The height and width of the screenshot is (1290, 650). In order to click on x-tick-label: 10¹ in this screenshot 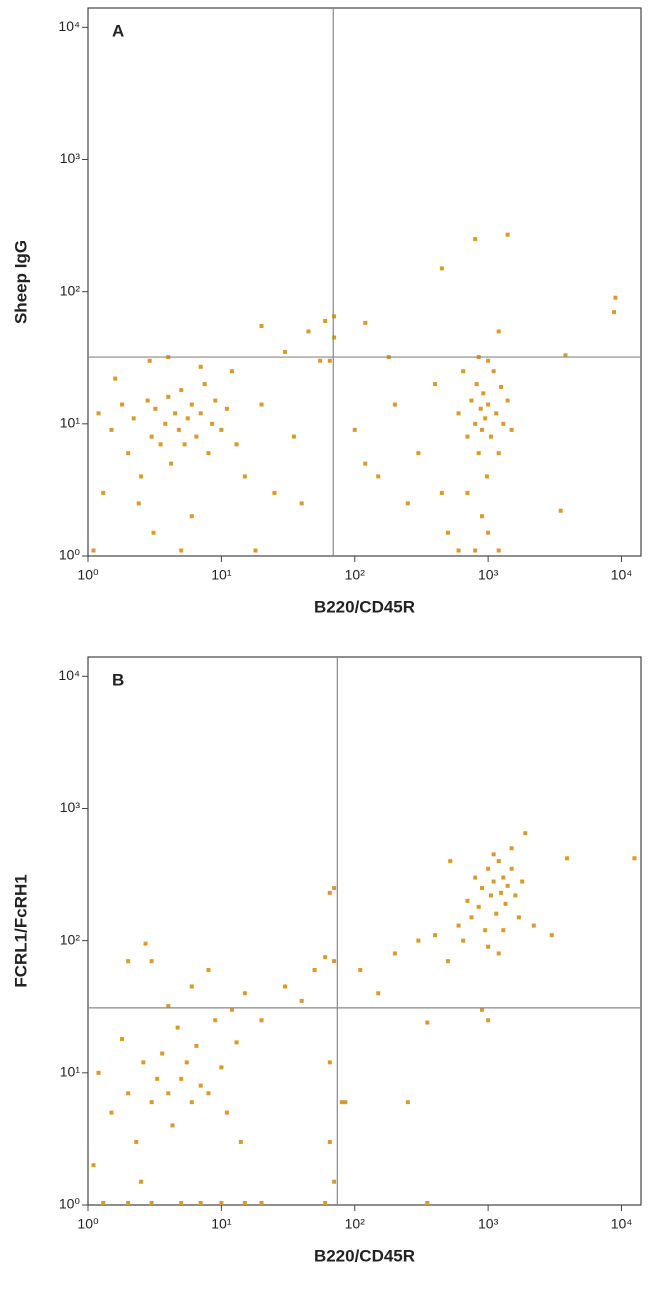, I will do `click(221, 1224)`.